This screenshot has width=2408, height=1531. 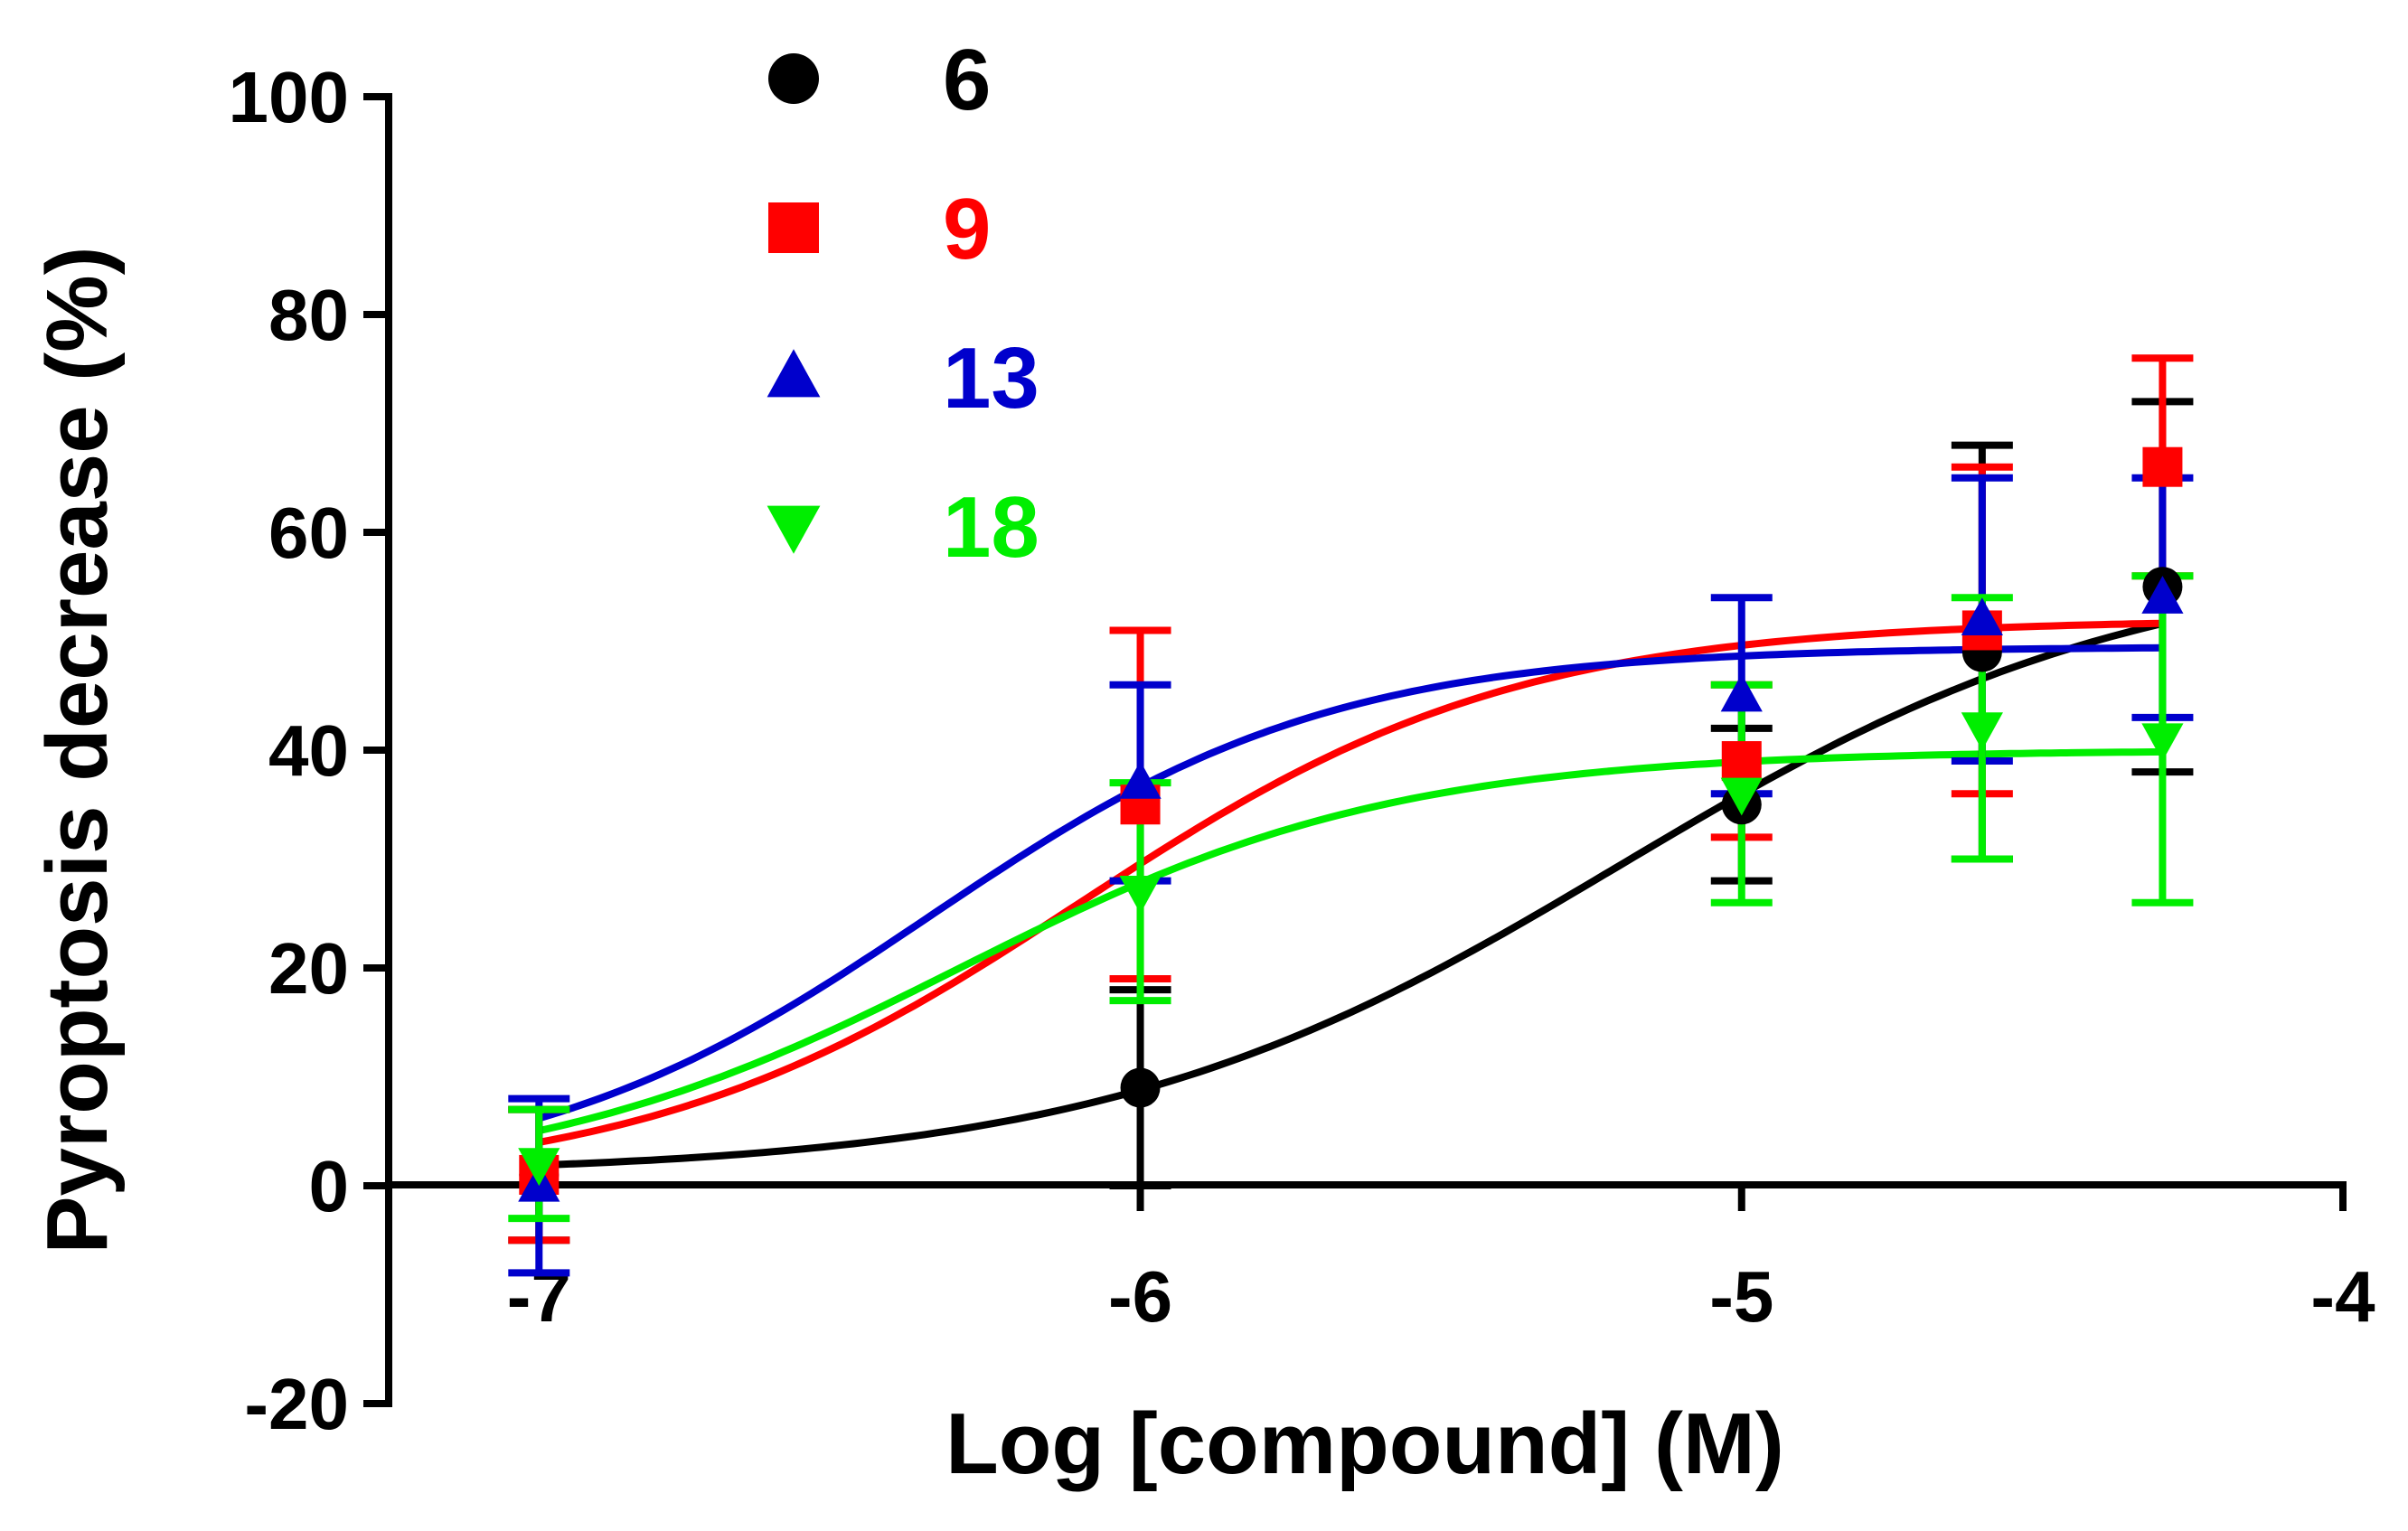 I want to click on legend-label-9: 9, so click(x=967, y=229).